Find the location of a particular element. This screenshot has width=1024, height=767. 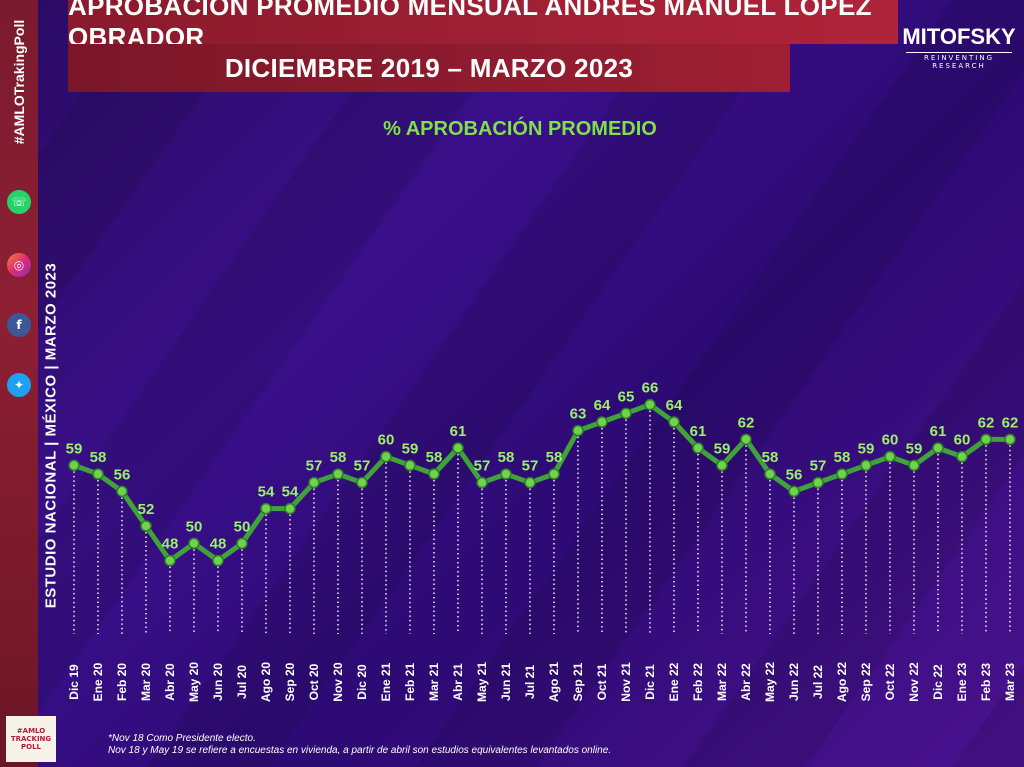

data-label: 48 is located at coordinates (218, 544).